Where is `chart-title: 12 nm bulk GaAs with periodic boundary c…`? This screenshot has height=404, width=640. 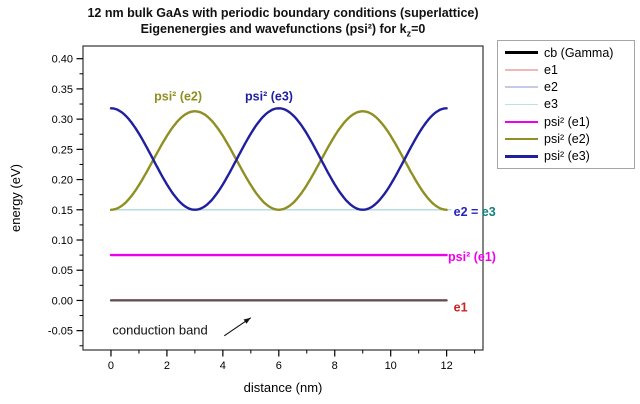 chart-title: 12 nm bulk GaAs with periodic boundary c… is located at coordinates (283, 23).